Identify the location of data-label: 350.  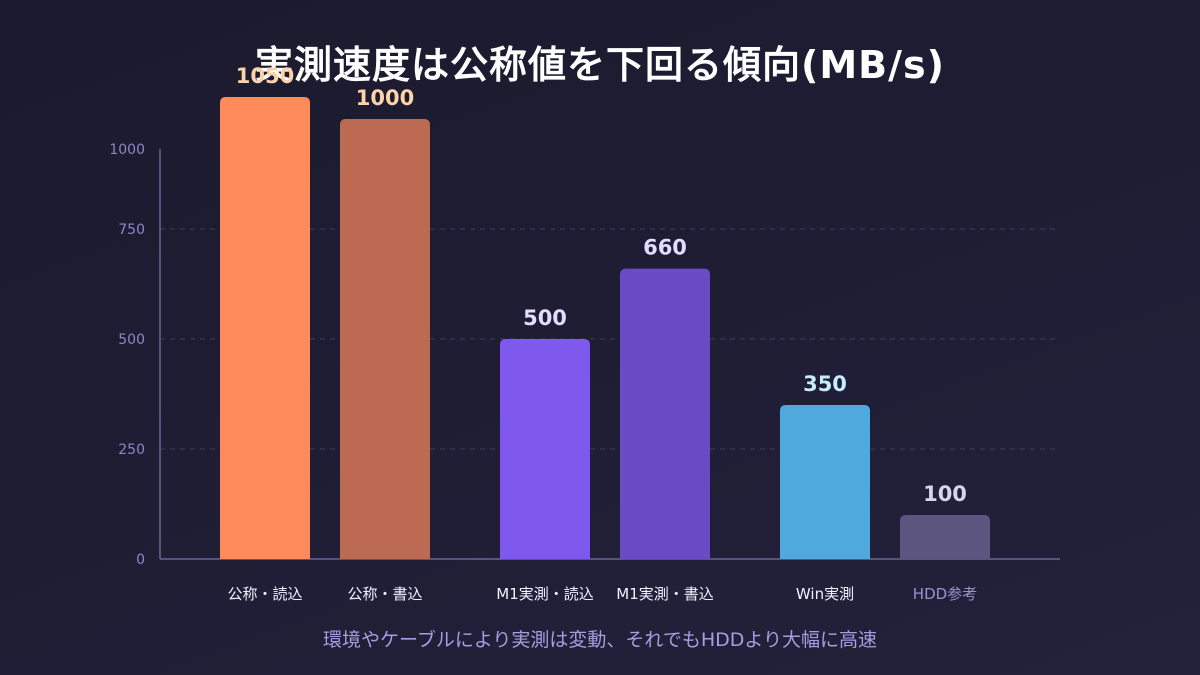
(825, 384).